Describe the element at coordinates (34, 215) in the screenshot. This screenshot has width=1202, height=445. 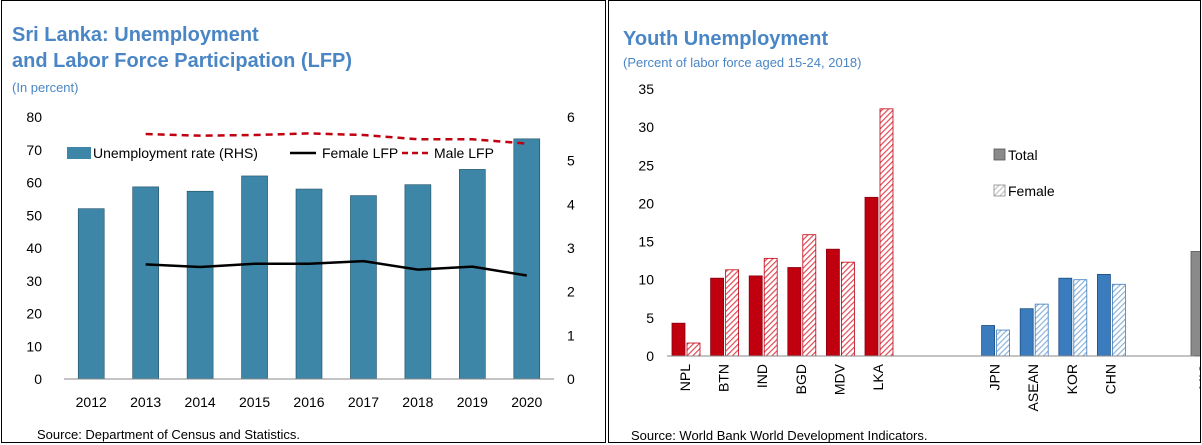
I see `left-y-tick-label: 50` at that location.